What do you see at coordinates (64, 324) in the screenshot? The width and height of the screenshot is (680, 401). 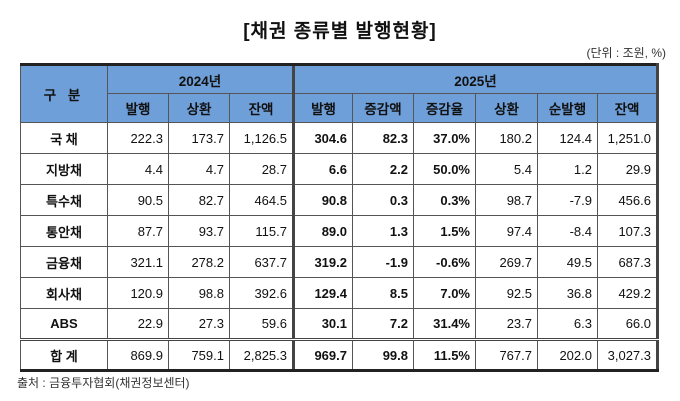 I see `row-label: ABS` at bounding box center [64, 324].